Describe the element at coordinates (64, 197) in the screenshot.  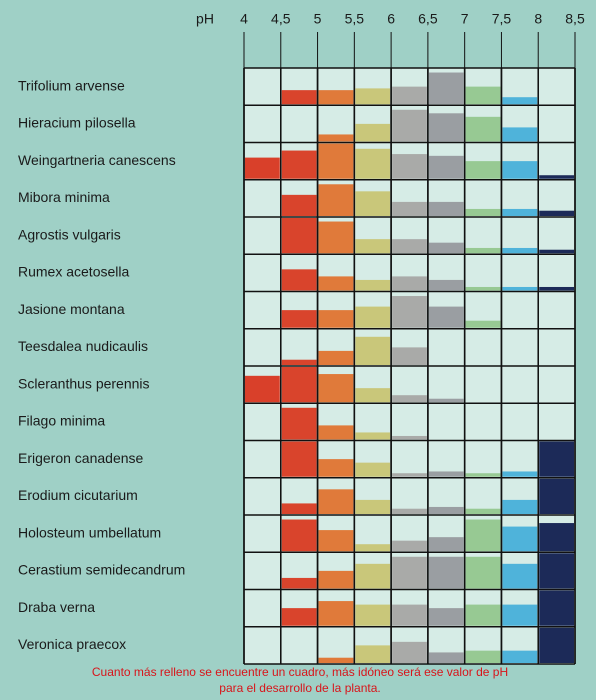
I see `row-label: Mibora minima` at that location.